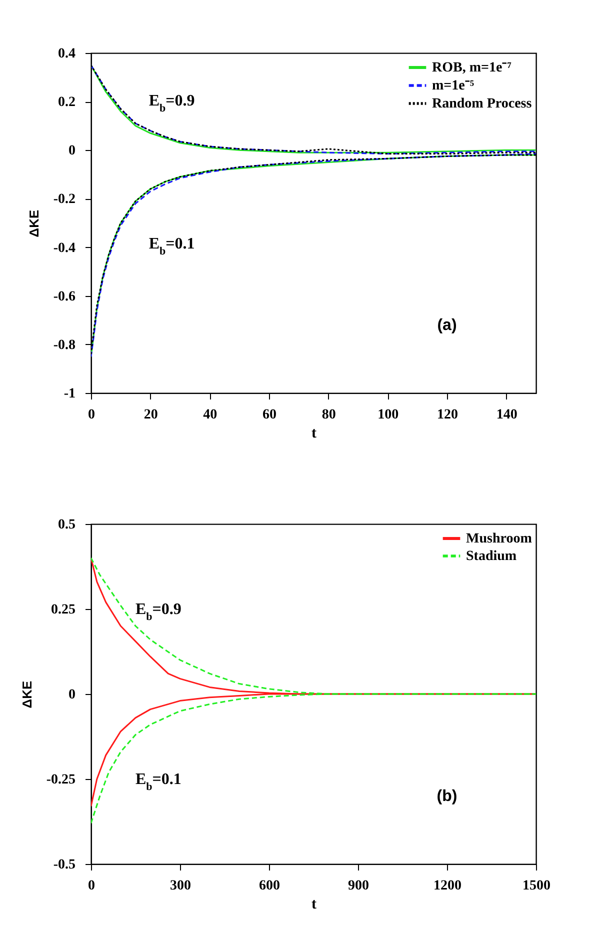 The height and width of the screenshot is (944, 590). Describe the element at coordinates (447, 796) in the screenshot. I see `annotation: (b)` at that location.